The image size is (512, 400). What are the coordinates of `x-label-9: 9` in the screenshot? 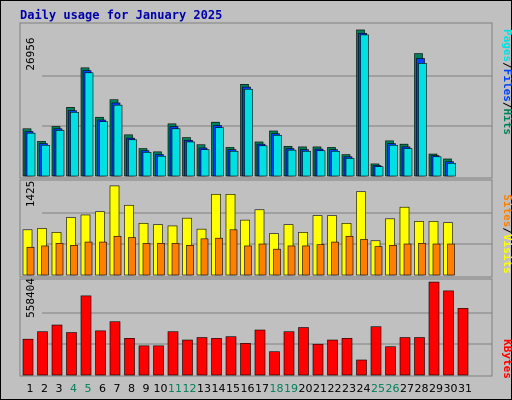 It's located at (146, 388).